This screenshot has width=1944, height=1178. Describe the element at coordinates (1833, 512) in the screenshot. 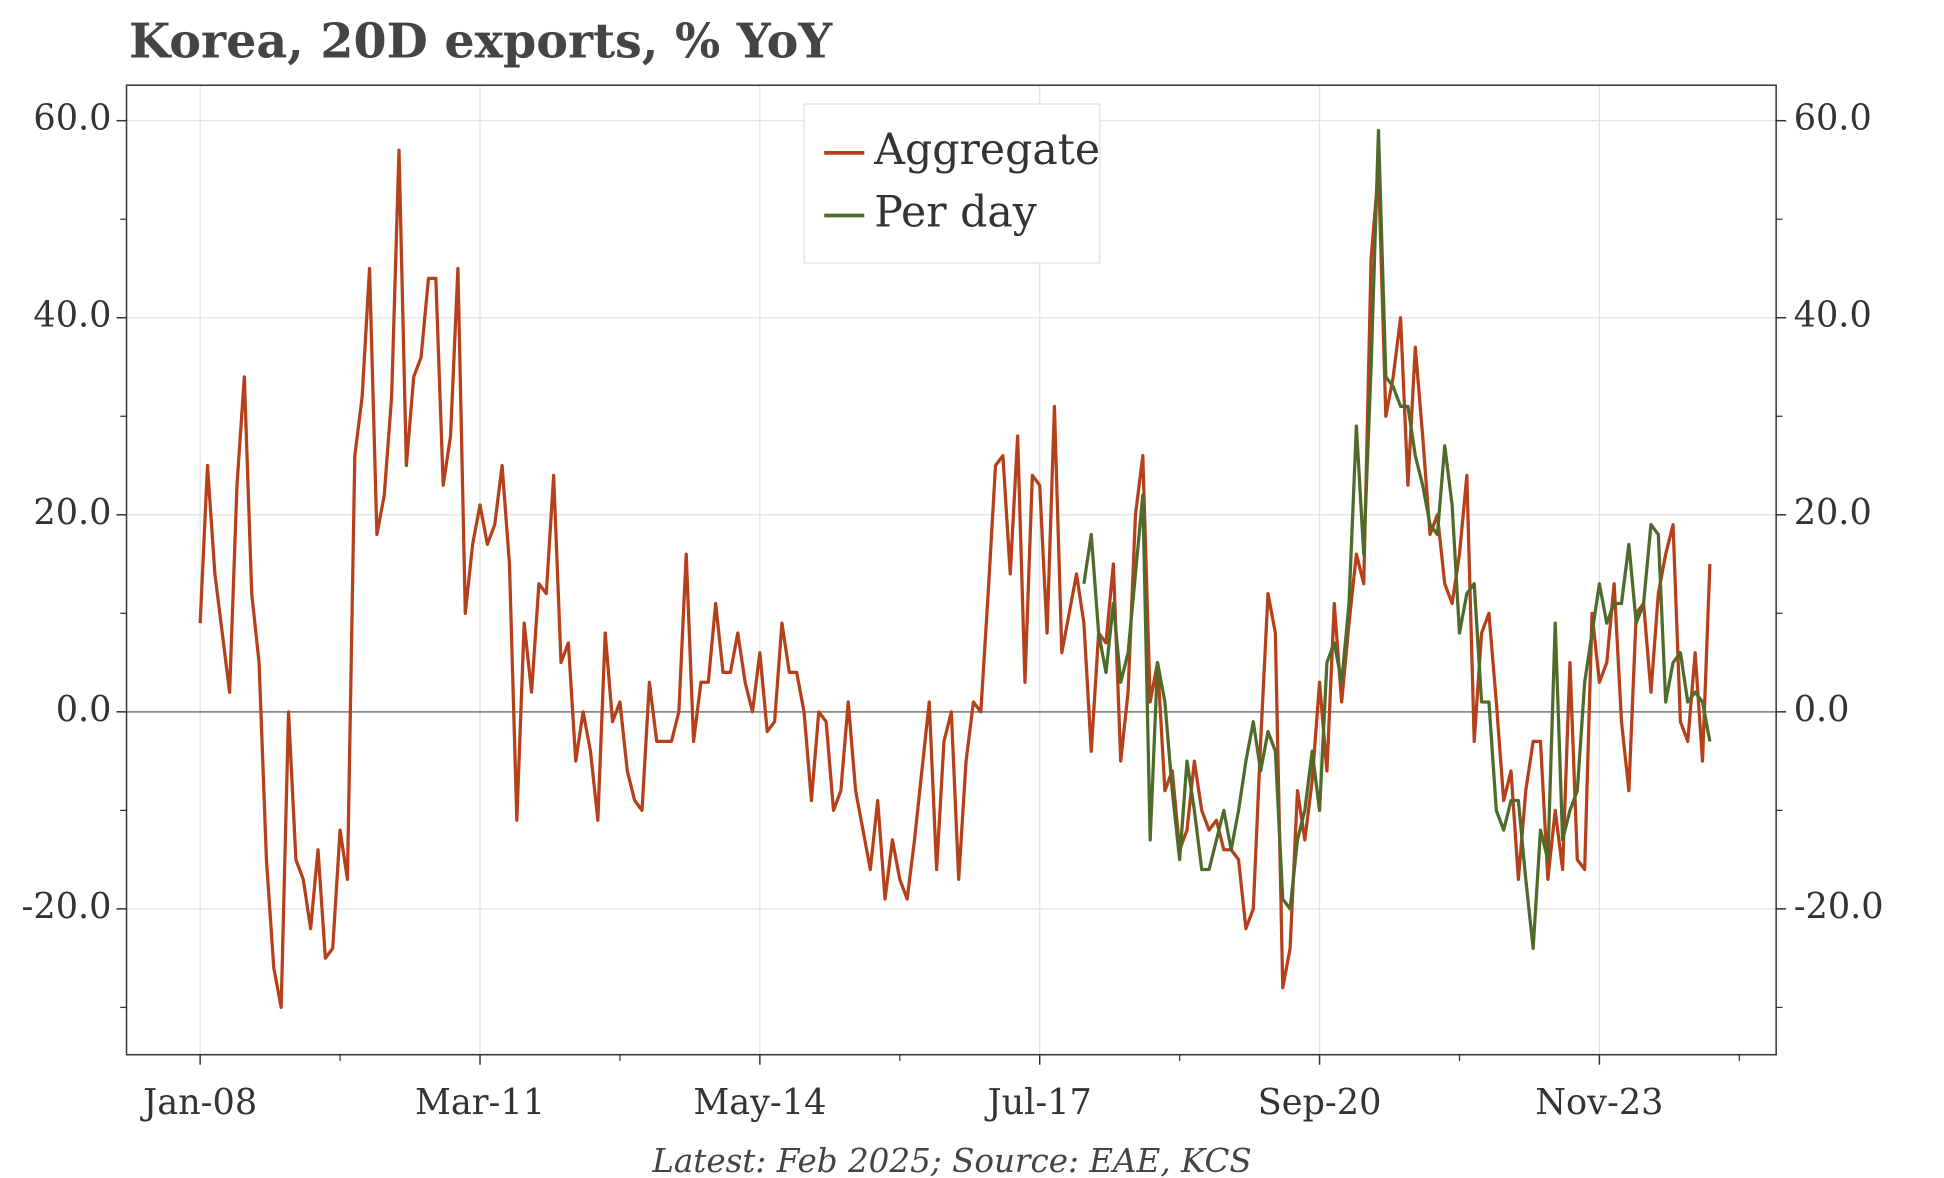

I see `y2-tick-label: 20.0` at that location.